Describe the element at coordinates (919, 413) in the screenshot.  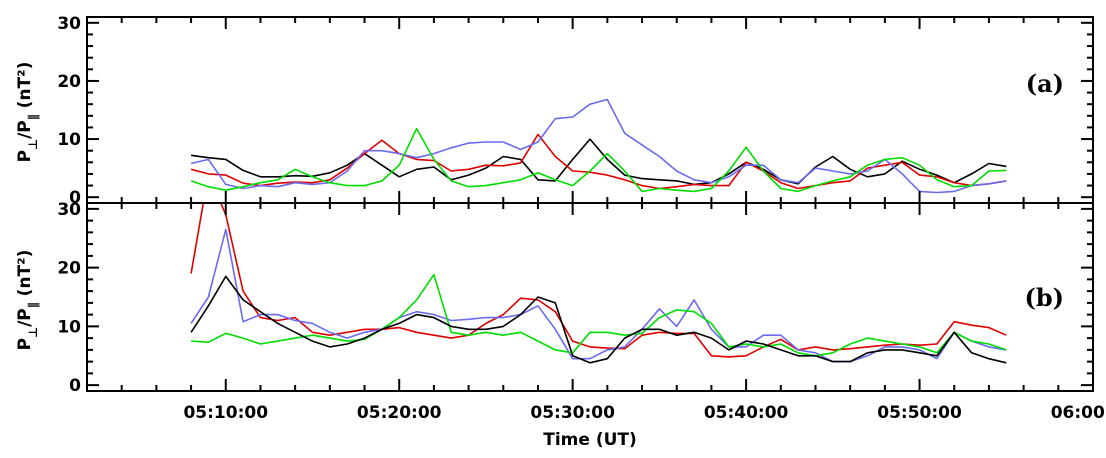
I see `x-tick-label: 05:50:00` at that location.